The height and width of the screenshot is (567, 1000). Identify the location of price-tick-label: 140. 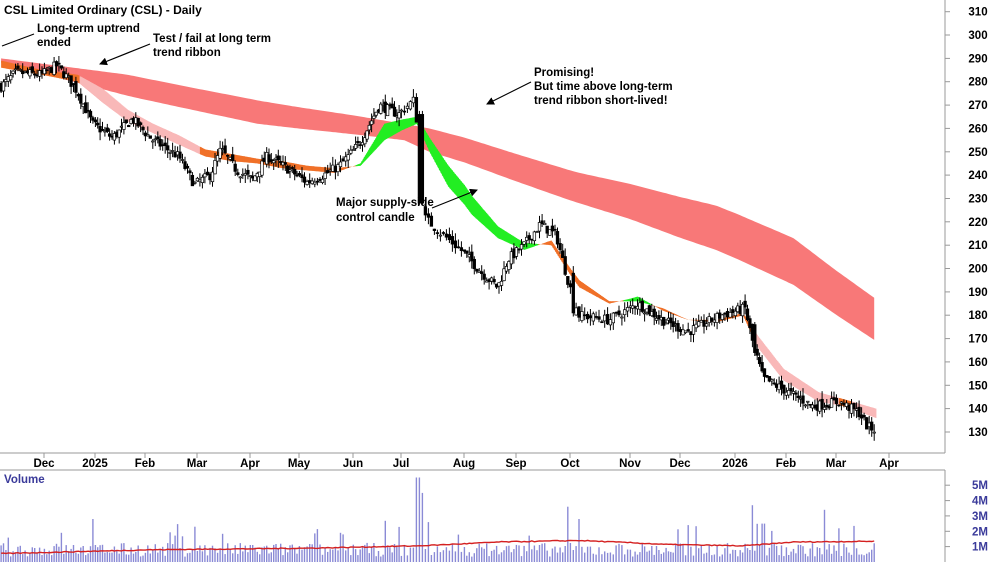
(977, 410).